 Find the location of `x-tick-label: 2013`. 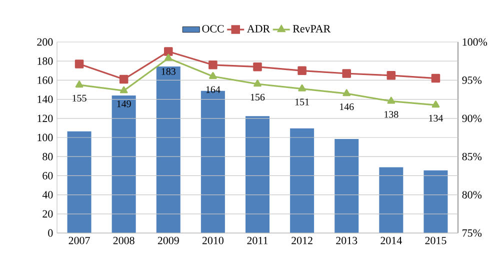

x-tick-label: 2013 is located at coordinates (347, 240).